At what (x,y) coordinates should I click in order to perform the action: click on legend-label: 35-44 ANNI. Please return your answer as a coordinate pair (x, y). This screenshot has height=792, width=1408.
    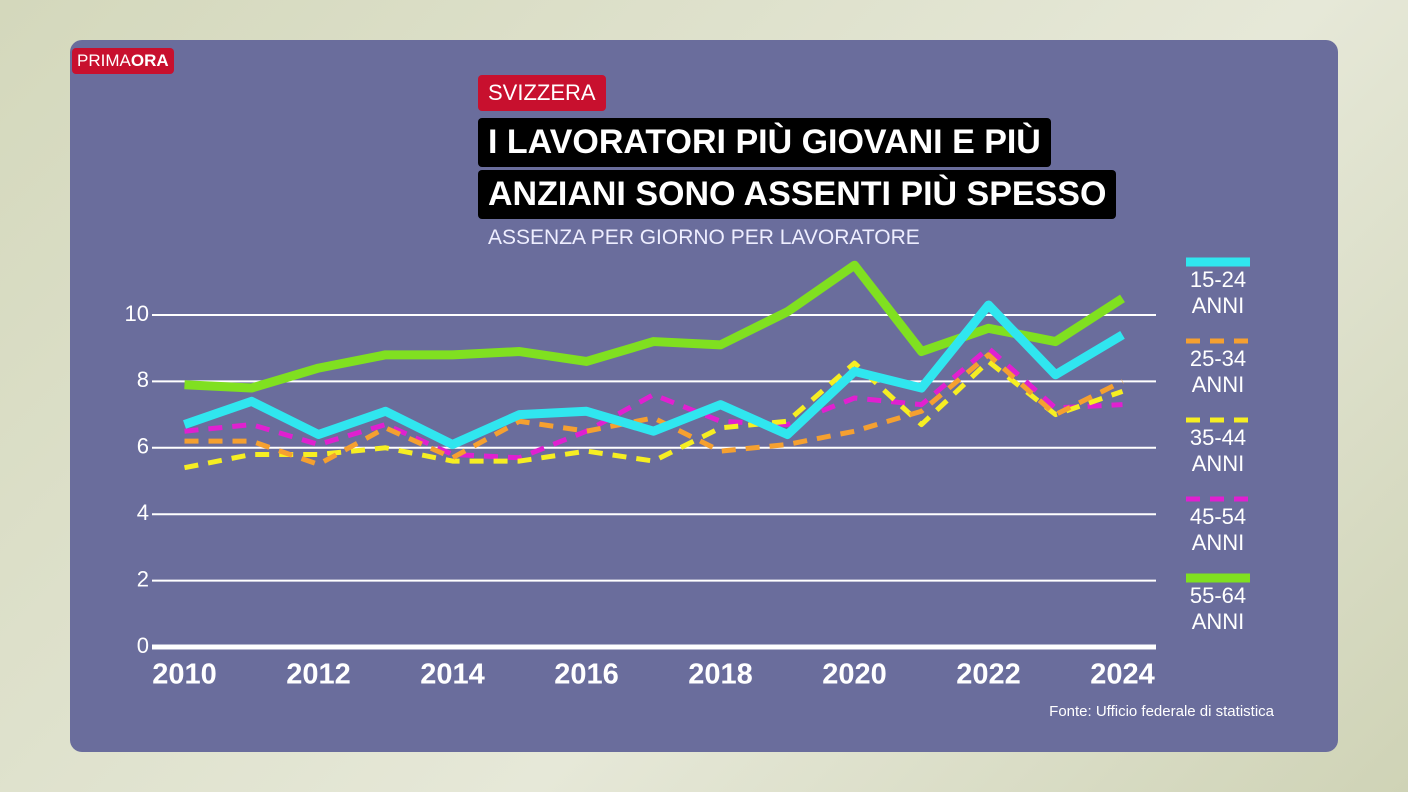
    Looking at the image, I should click on (1218, 450).